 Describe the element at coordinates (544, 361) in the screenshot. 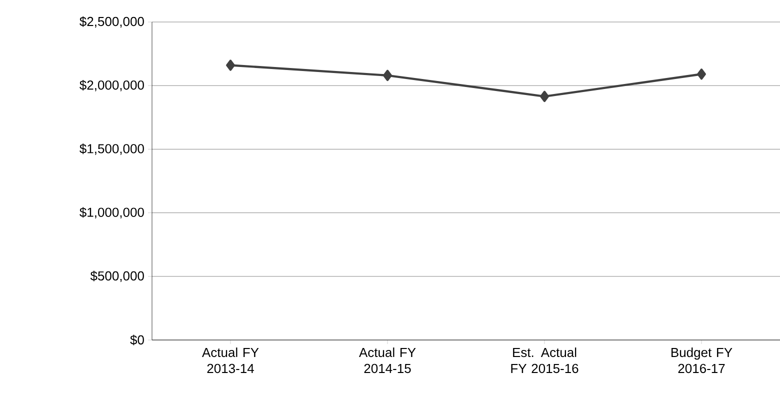

I see `x-tick-label: Est. Actual FY 2015-16` at that location.